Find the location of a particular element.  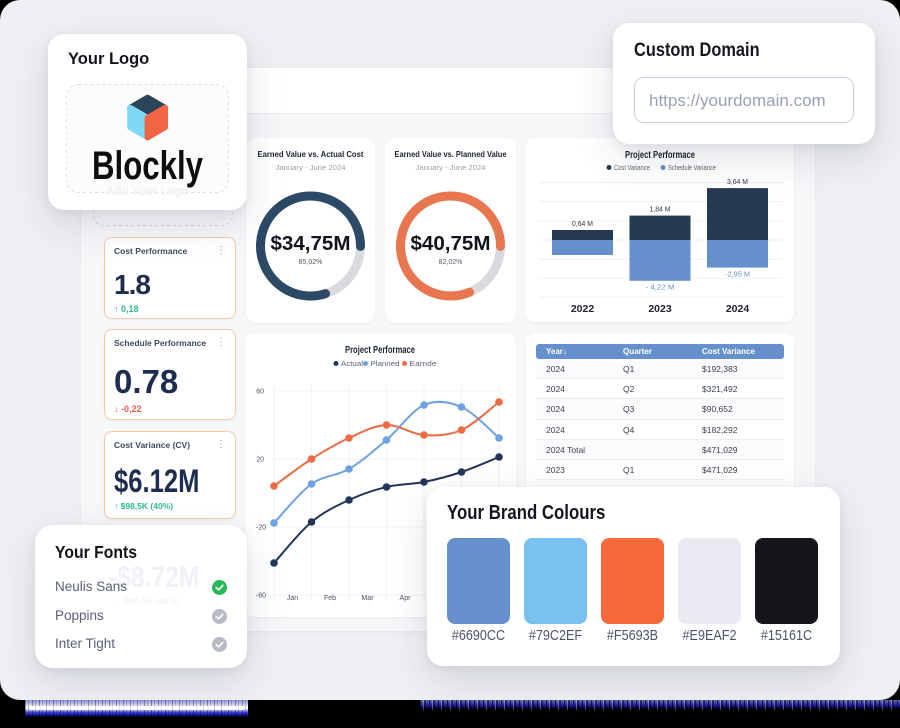

svg-text: Feb is located at coordinates (330, 598).